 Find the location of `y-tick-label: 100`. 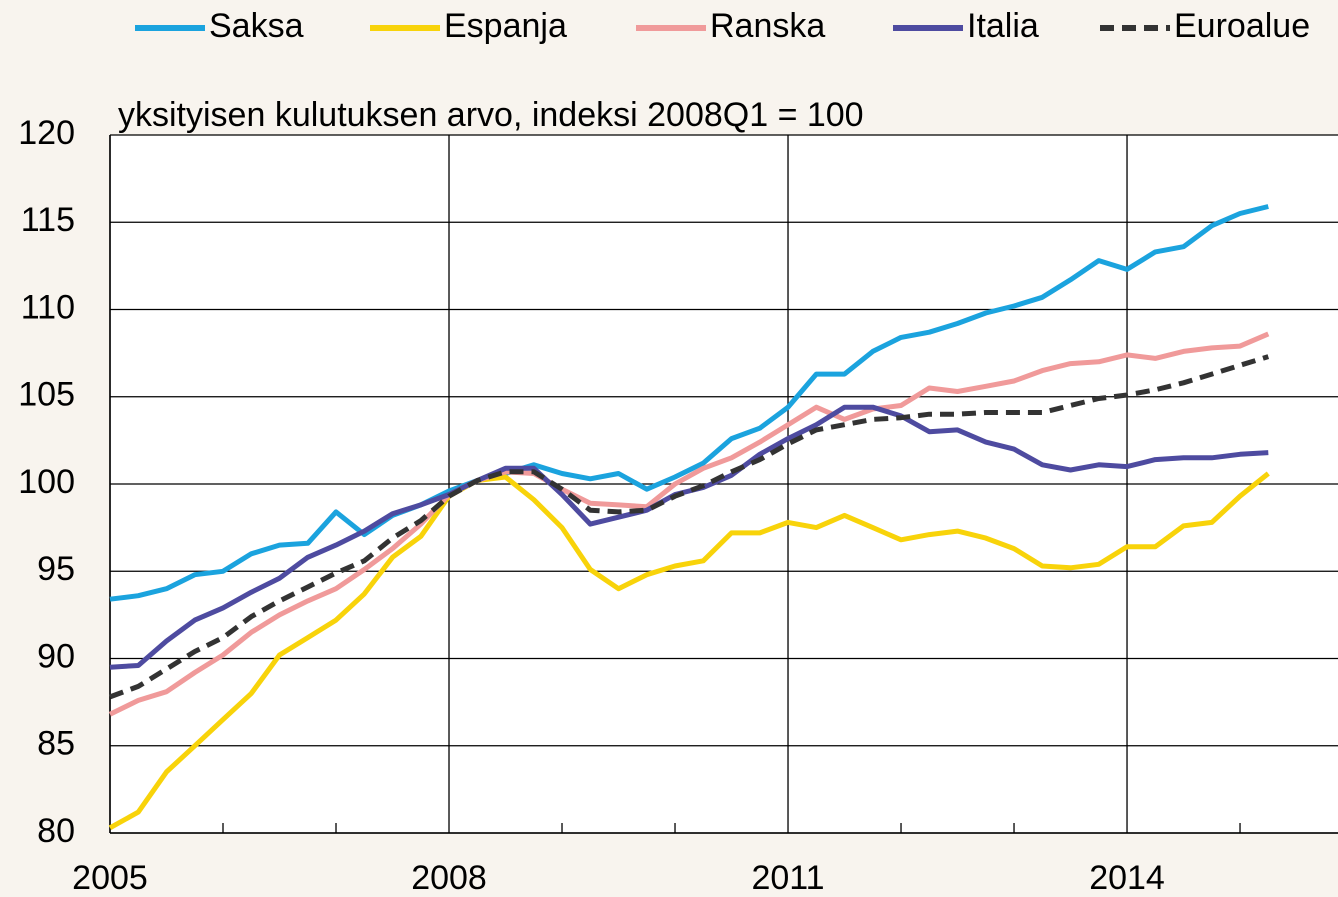

y-tick-label: 100 is located at coordinates (46, 482).